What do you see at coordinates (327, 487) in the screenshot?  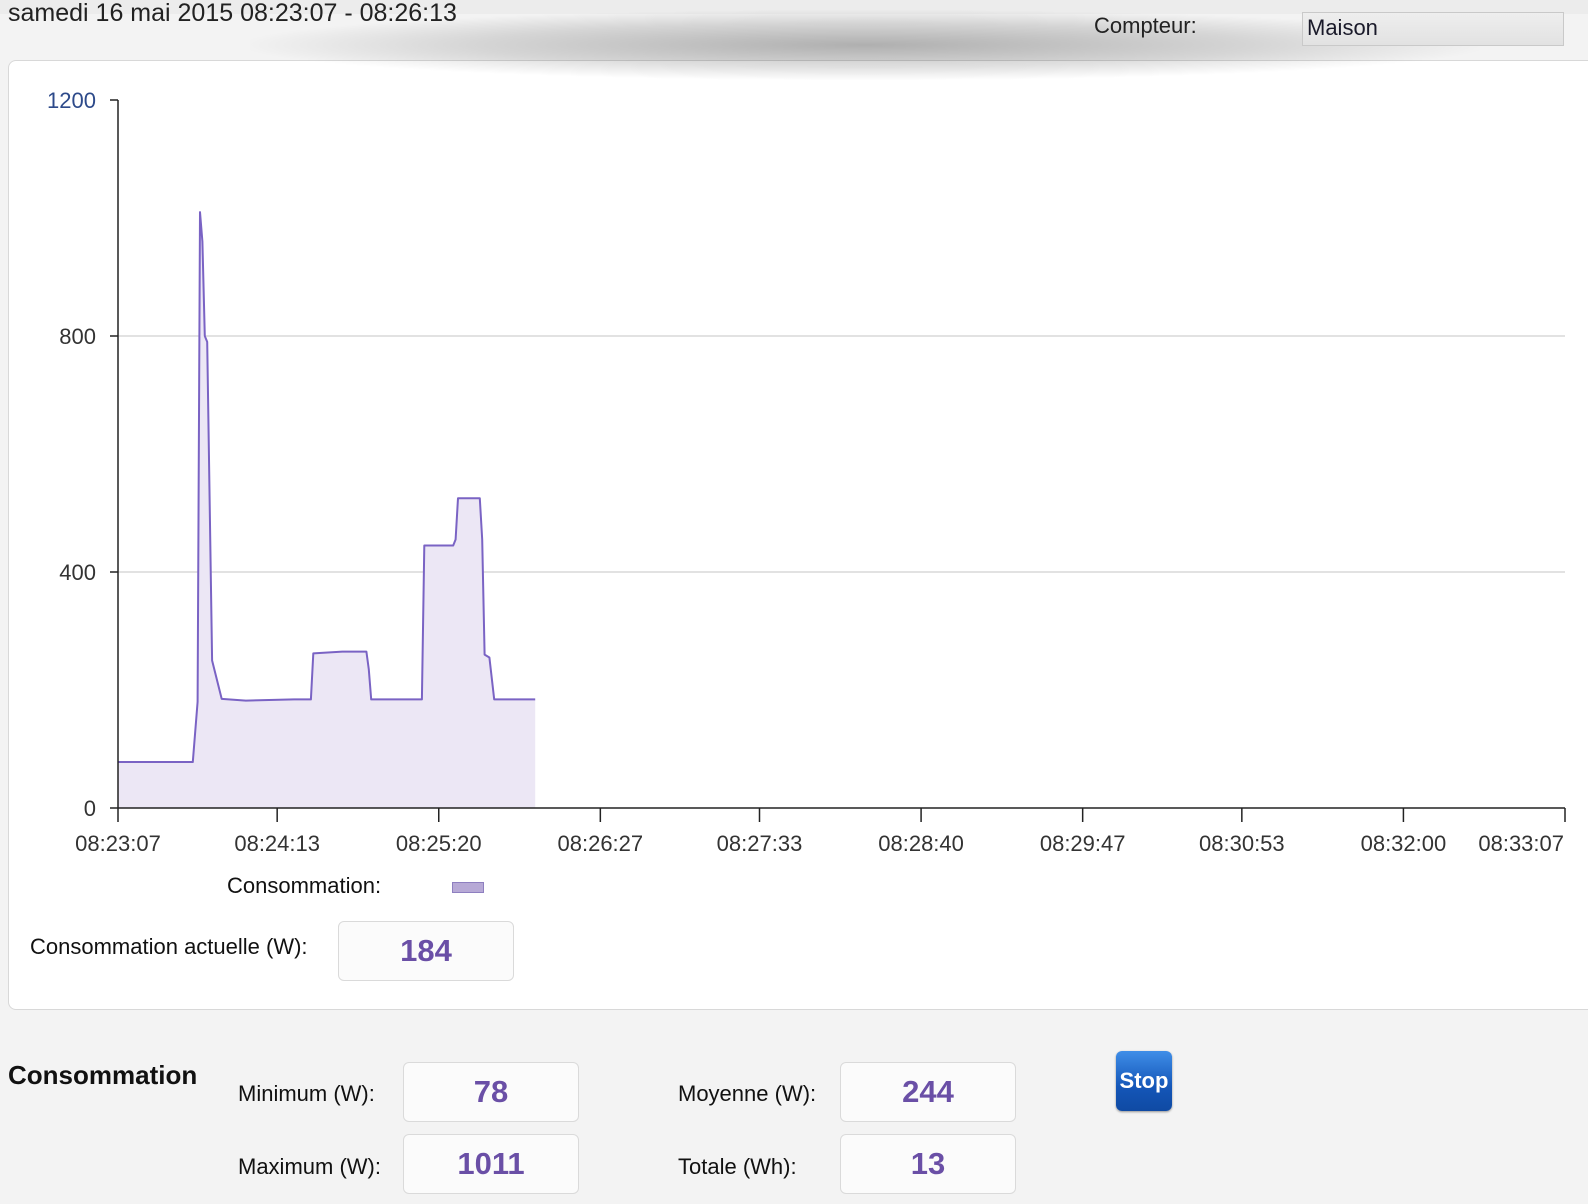 I see `series-line` at bounding box center [327, 487].